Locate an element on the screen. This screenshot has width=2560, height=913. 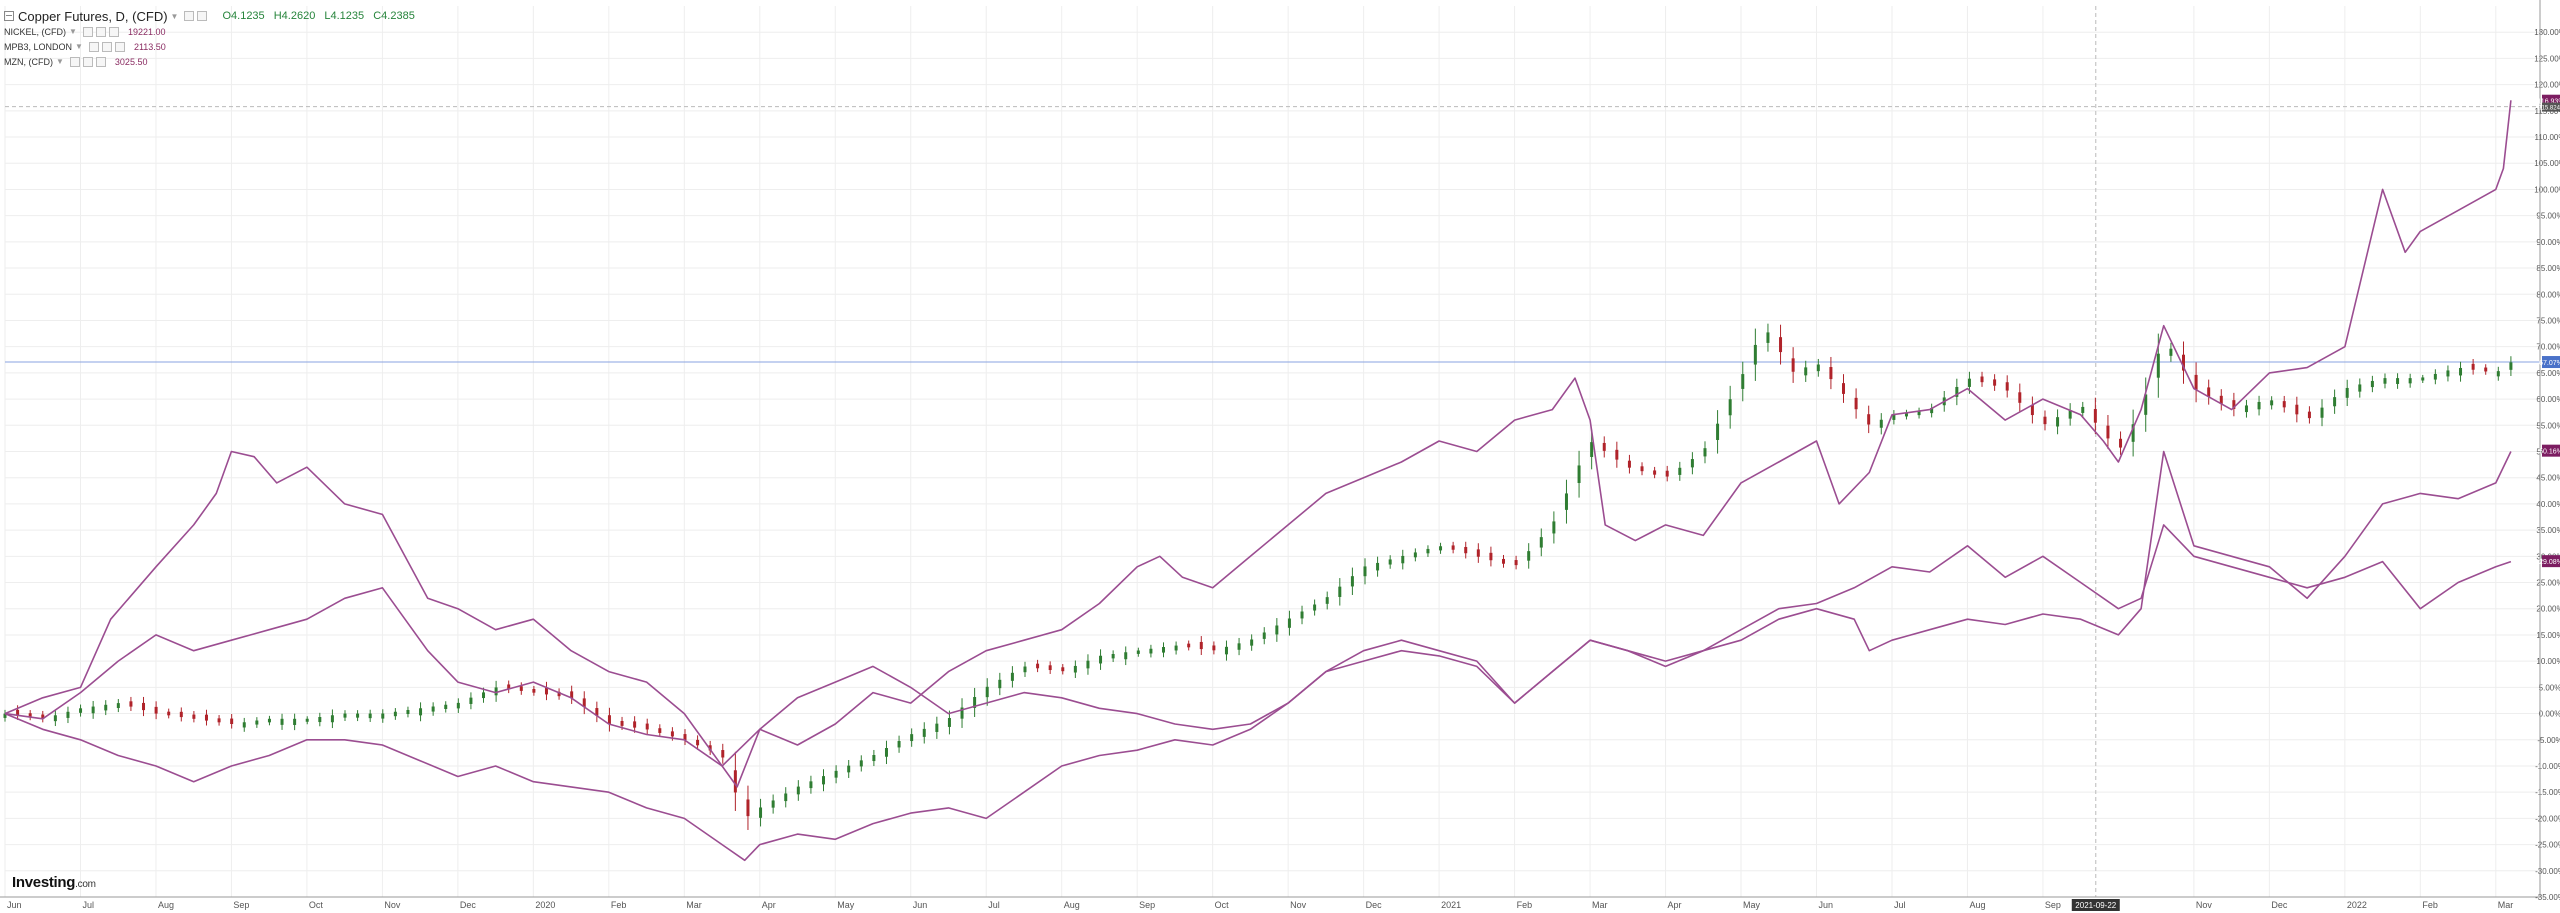
compare-name: MPB3, LONDON is located at coordinates (38, 46).